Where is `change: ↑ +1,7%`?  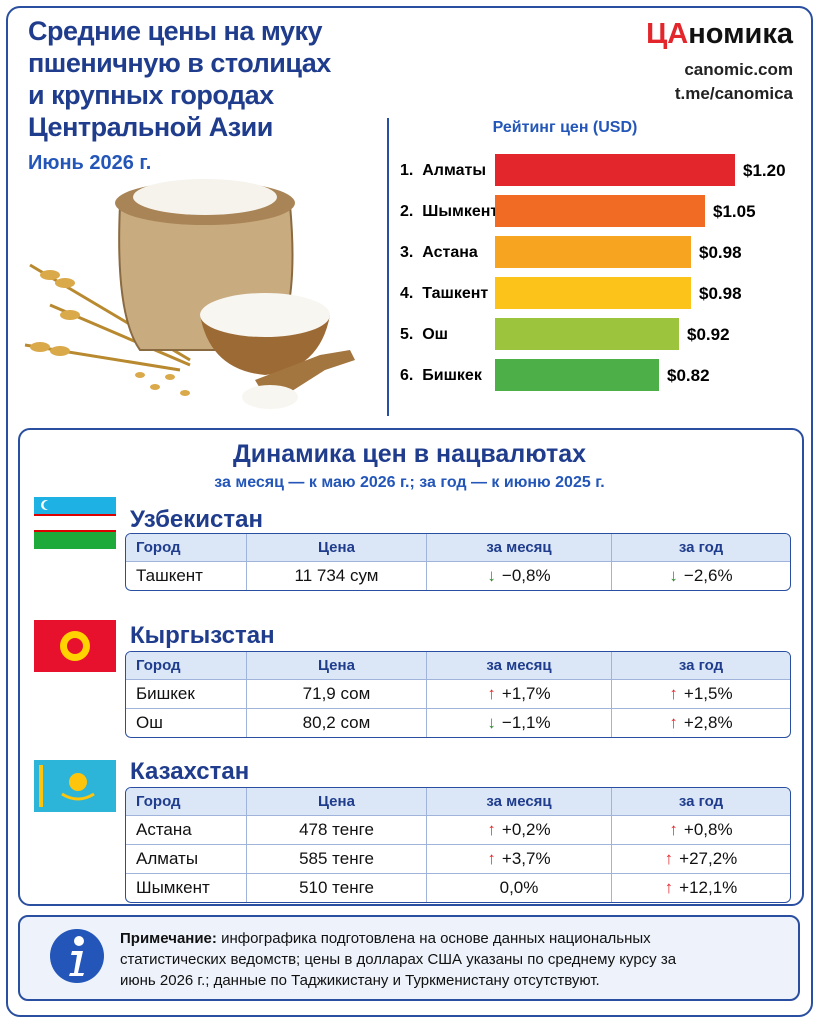 change: ↑ +1,7% is located at coordinates (518, 693).